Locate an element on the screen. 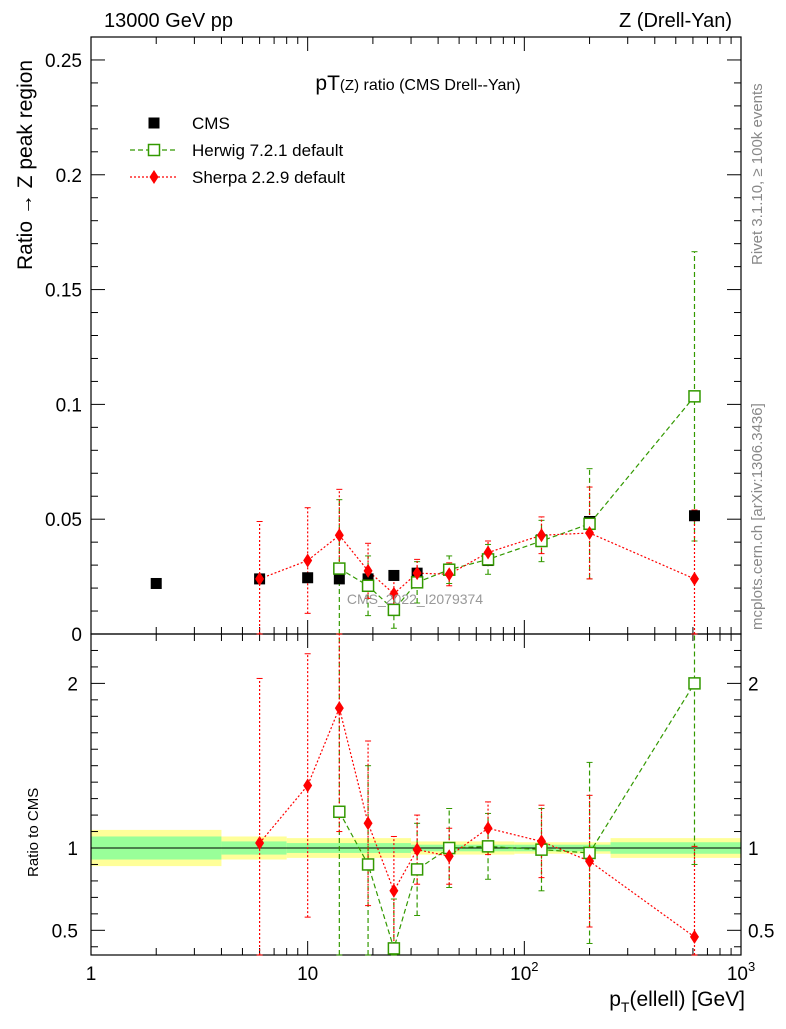  chart-title: pT(Z) ratio (CMS Drell--Yan) is located at coordinates (417, 83).